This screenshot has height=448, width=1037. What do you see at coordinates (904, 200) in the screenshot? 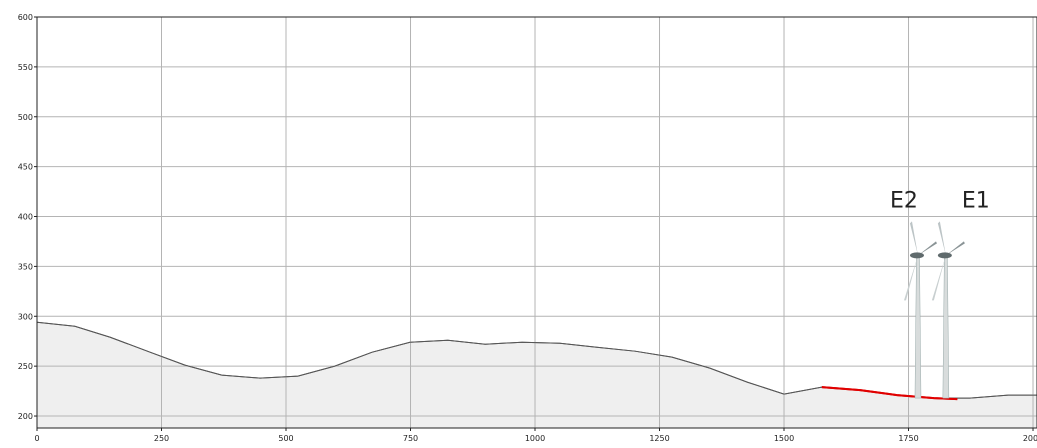
I see `turbine-label: E2` at bounding box center [904, 200].